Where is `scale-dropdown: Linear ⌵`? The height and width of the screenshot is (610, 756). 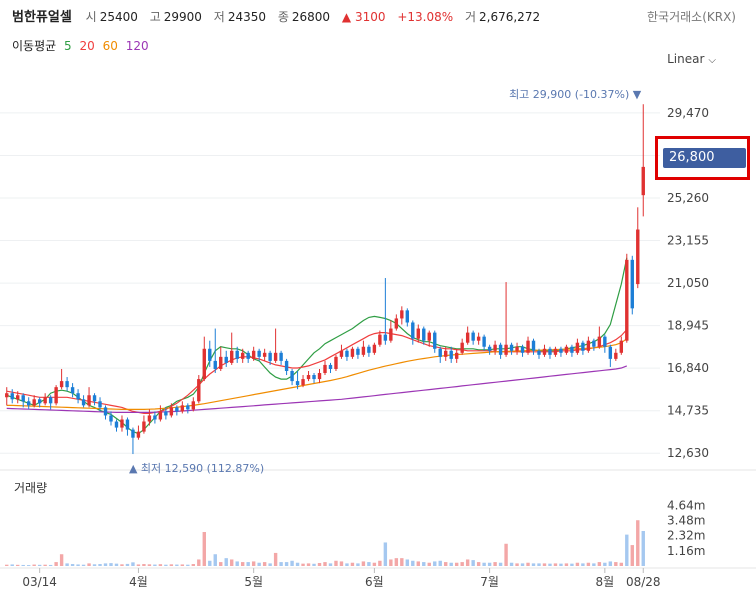
scale-dropdown: Linear ⌵ is located at coordinates (691, 59).